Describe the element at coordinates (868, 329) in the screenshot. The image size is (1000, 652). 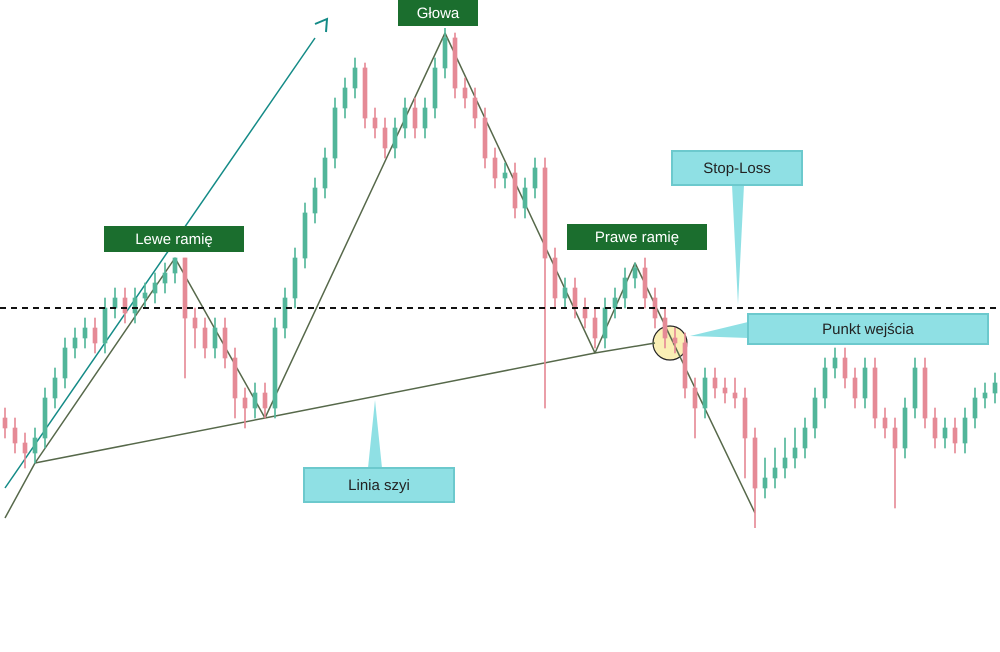
I see `annotation: Punkt wejścia` at that location.